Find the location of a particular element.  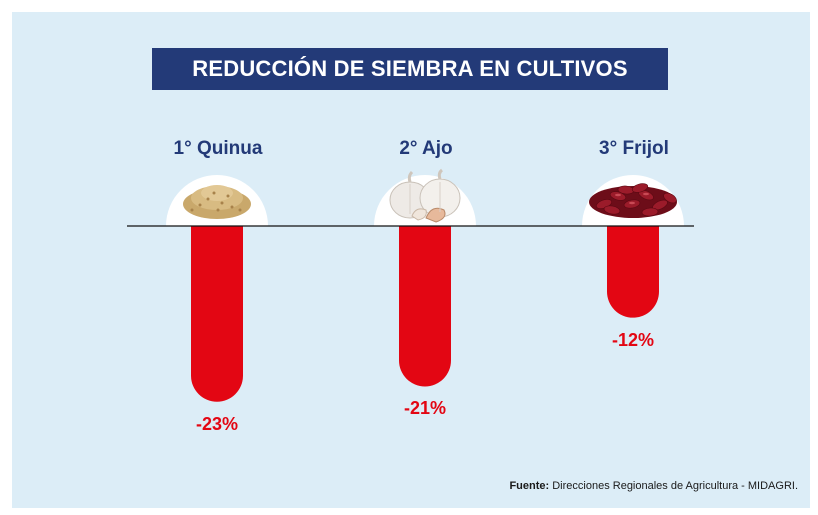

chart-title: REDUCCIÓN DE SIEMBRA EN CULTIVOS is located at coordinates (410, 68).